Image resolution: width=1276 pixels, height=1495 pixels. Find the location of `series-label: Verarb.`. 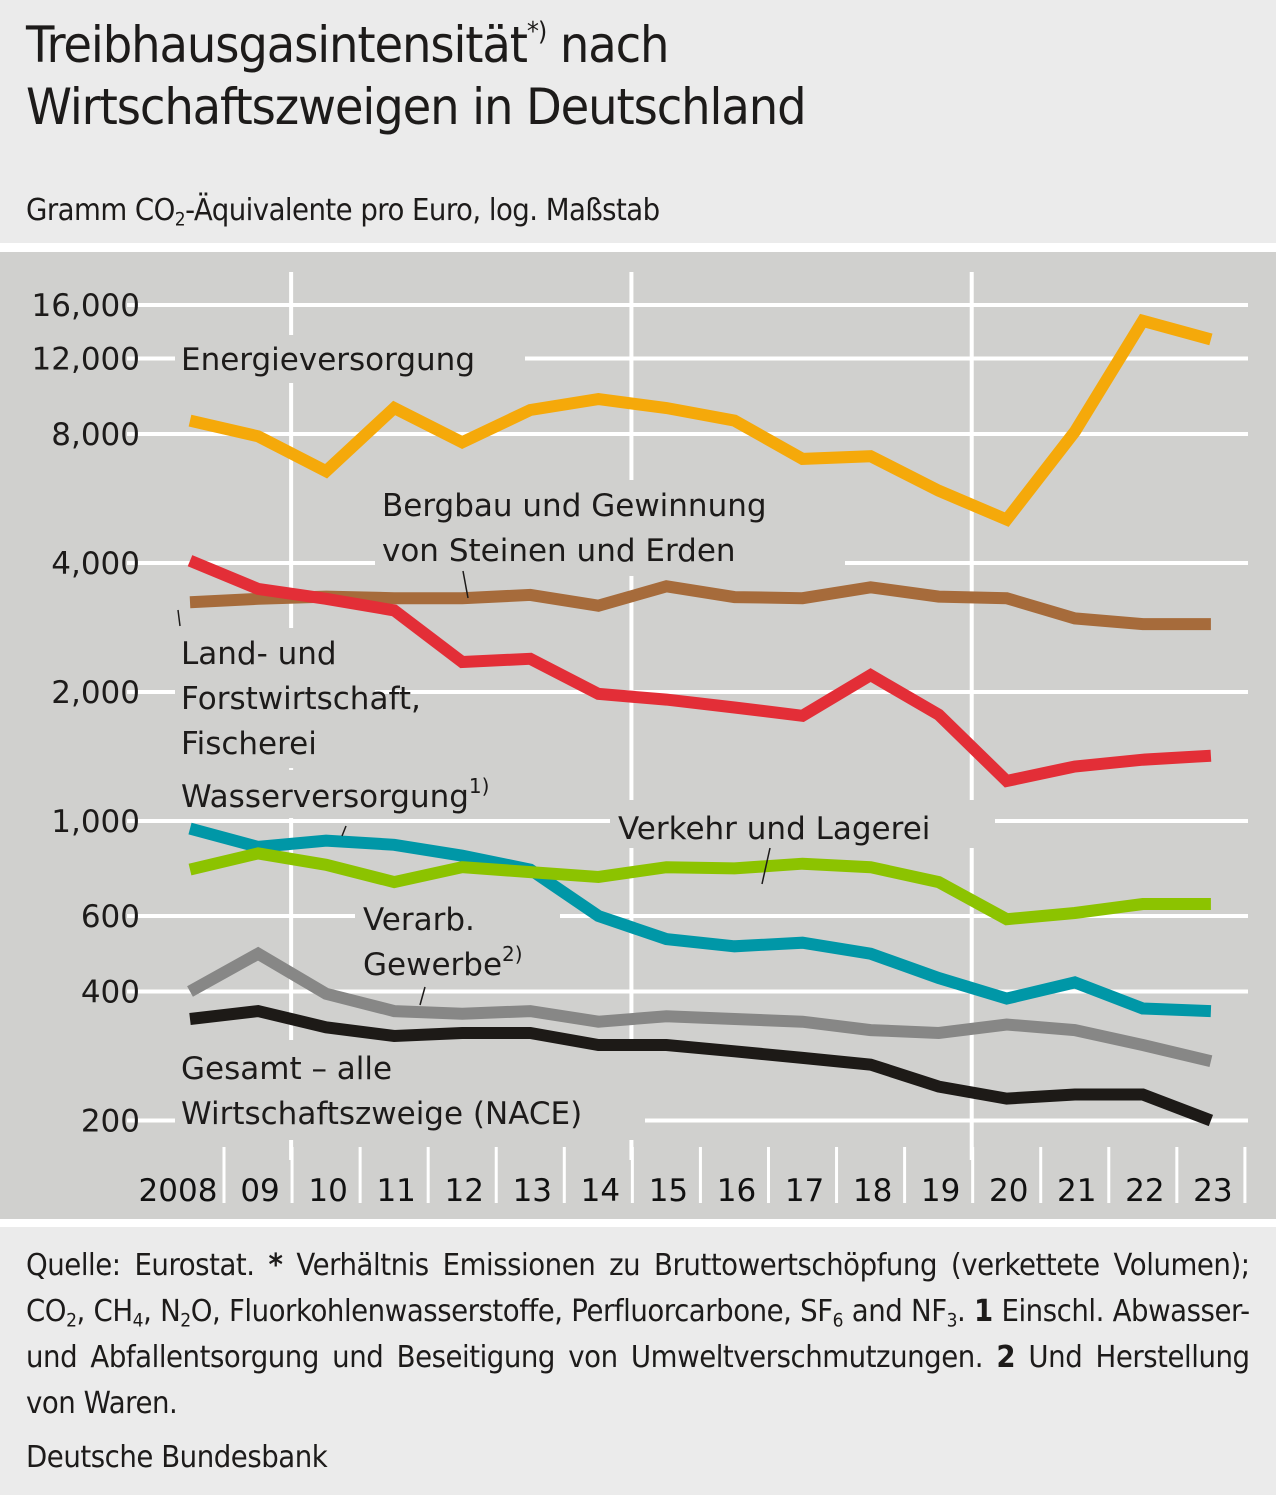

series-label: Verarb. is located at coordinates (419, 920).